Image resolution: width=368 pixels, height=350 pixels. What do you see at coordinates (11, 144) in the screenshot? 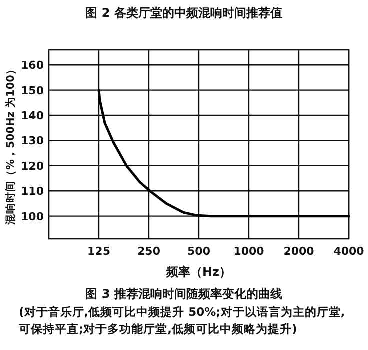
I see `ylabel: 混响时间（%，500Hz 为100）` at bounding box center [11, 144].